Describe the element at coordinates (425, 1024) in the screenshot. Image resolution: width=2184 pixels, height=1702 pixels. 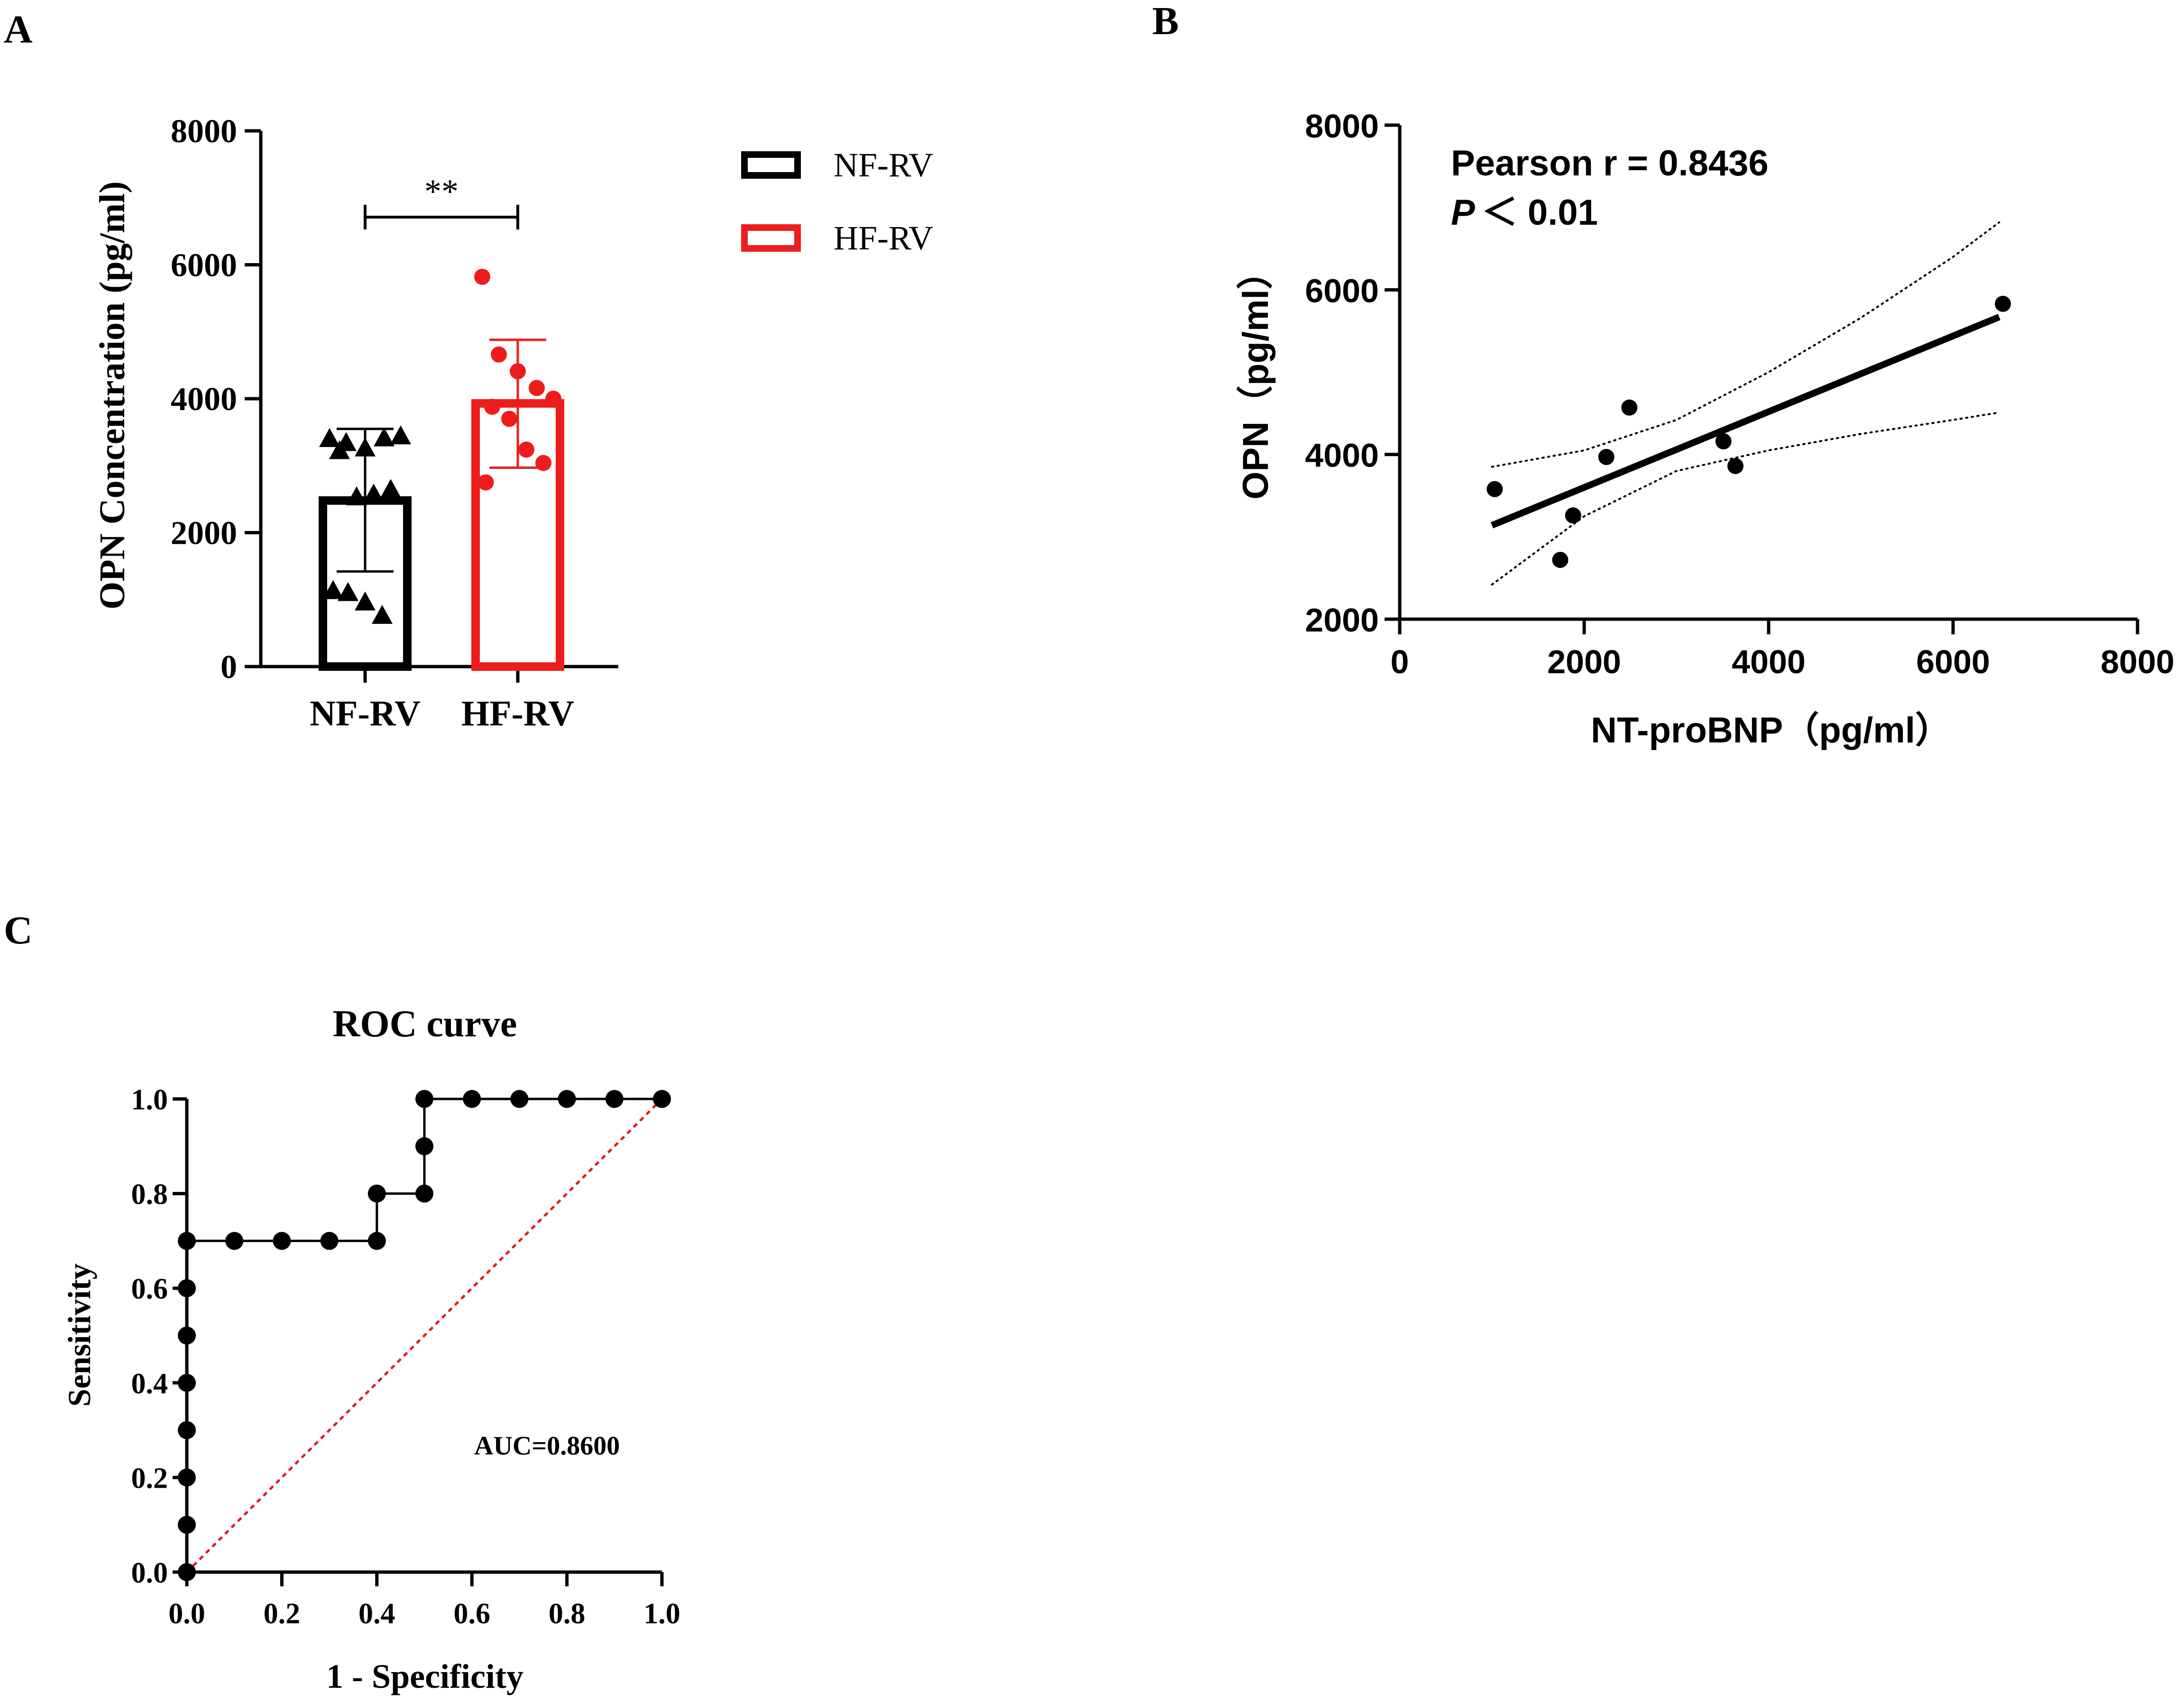
I see `panel-c-title: ROC curve` at that location.